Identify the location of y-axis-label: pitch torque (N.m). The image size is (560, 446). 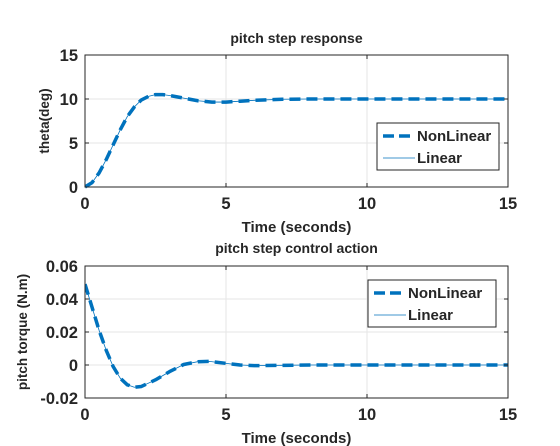
(22, 332).